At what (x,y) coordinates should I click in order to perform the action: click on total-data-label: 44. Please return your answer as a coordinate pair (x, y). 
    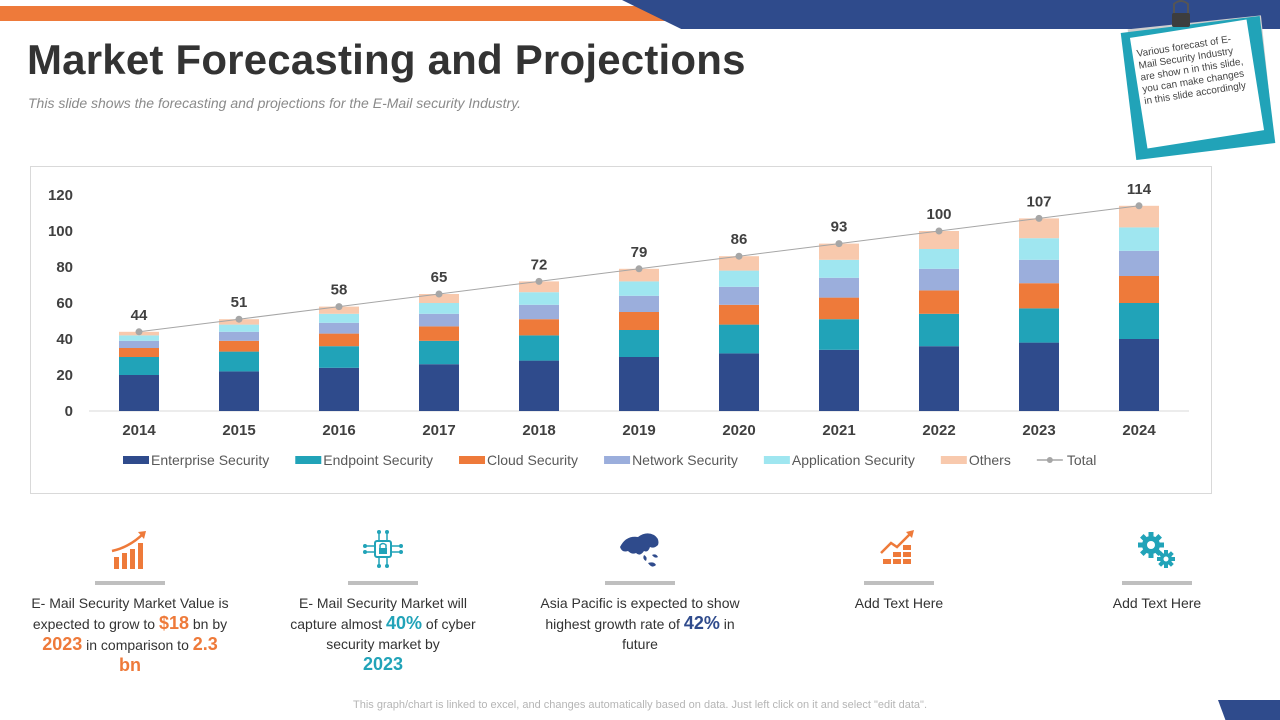
    Looking at the image, I should click on (139, 315).